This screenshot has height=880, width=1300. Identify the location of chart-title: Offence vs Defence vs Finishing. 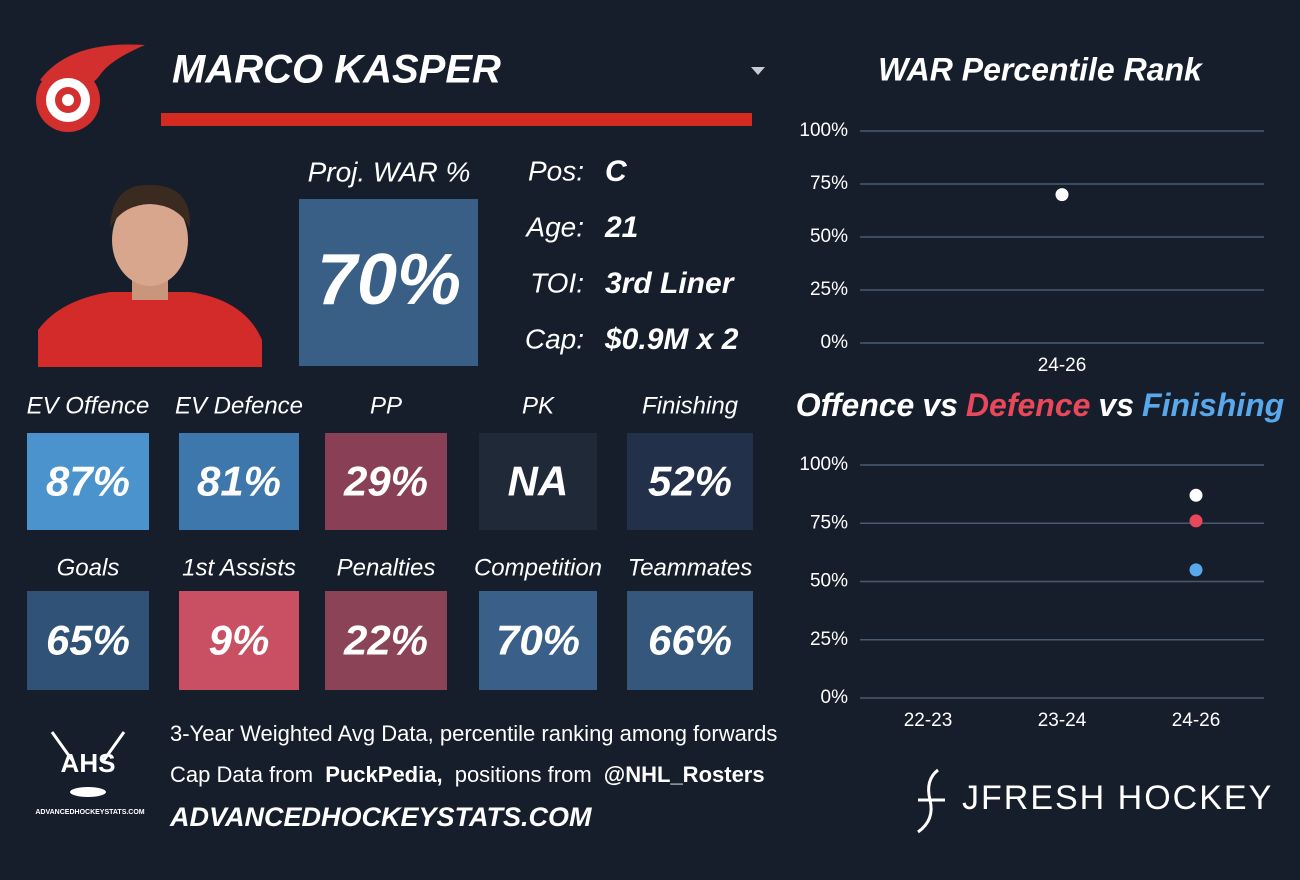
(1040, 405).